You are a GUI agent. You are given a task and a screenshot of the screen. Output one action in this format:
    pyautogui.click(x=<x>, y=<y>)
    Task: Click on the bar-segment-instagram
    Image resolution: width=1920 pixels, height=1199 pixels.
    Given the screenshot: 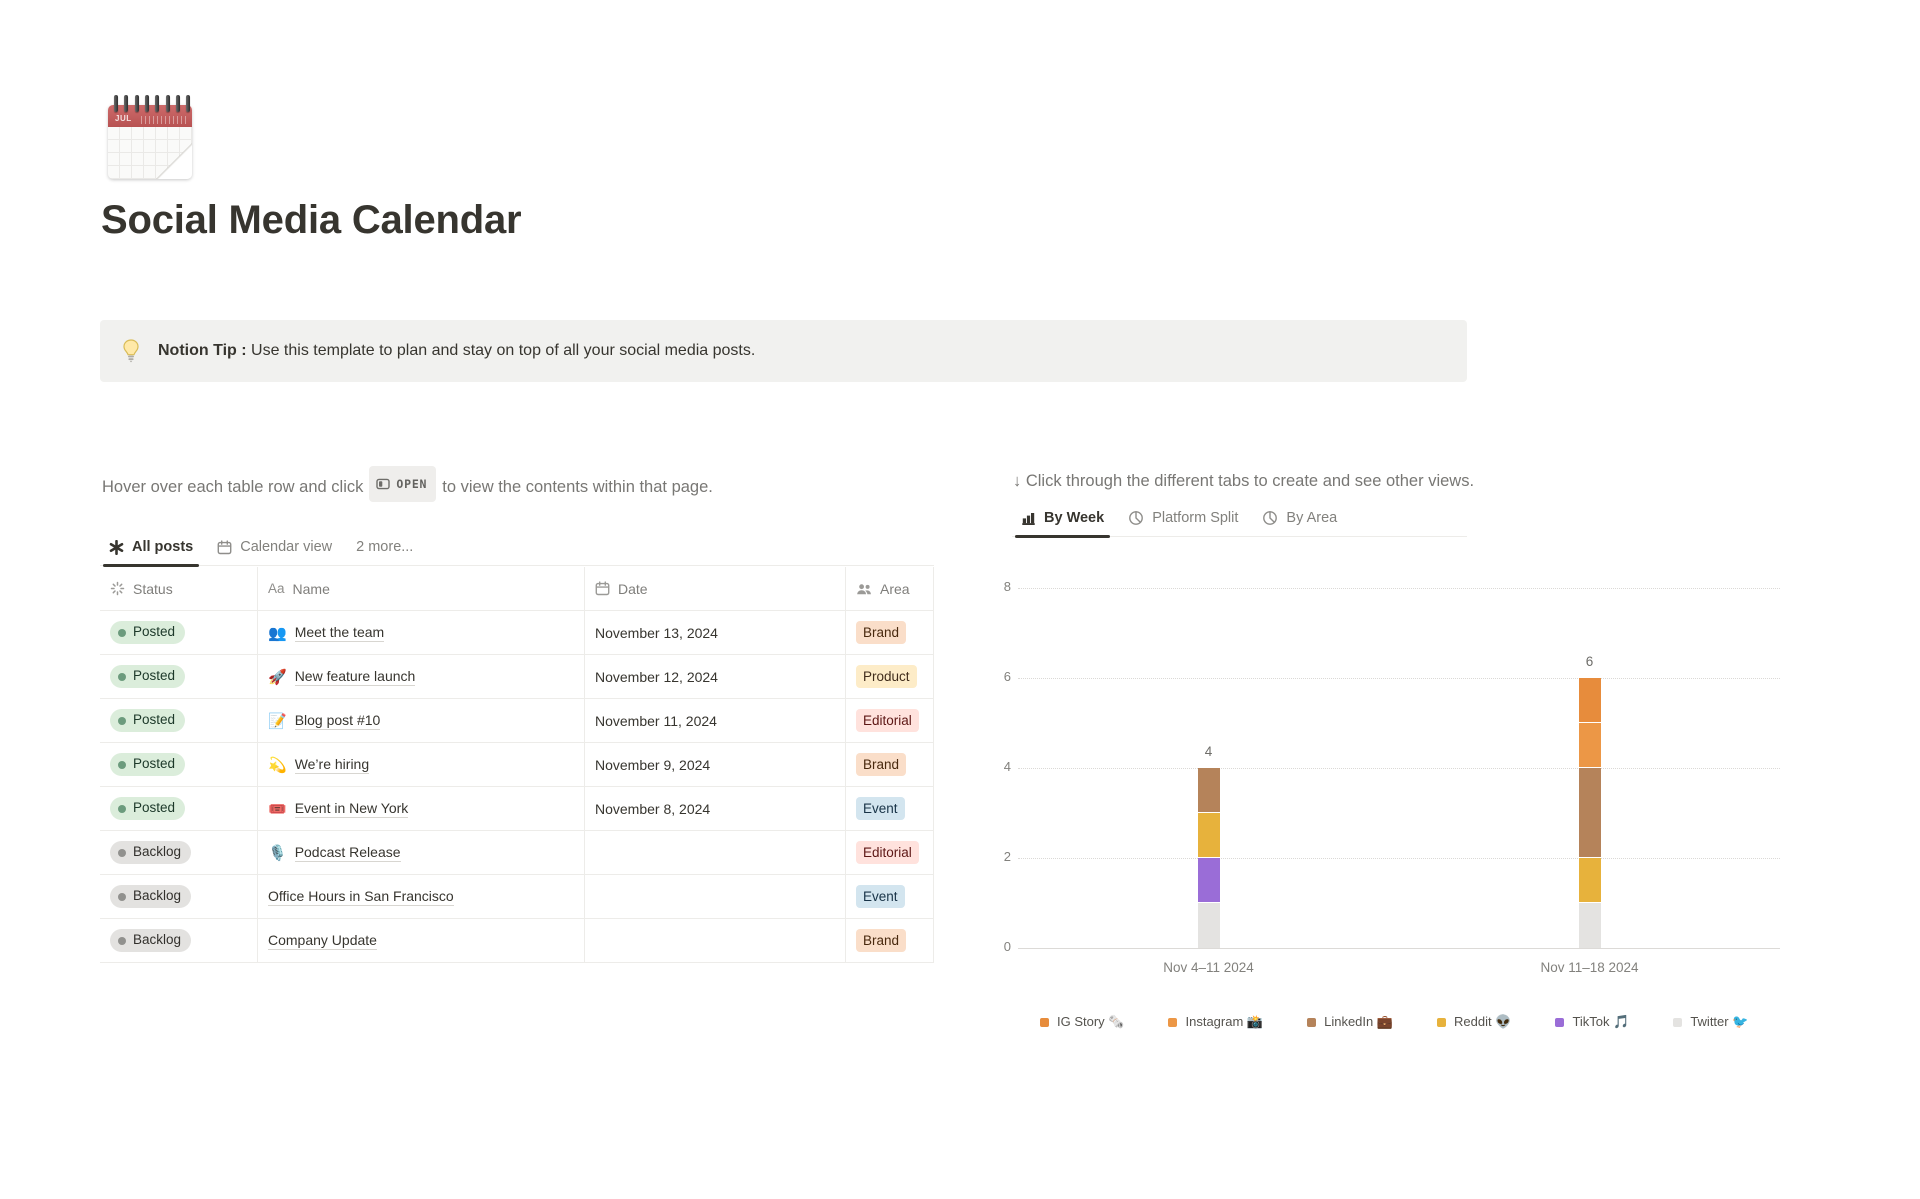 What is the action you would take?
    pyautogui.click(x=1589, y=745)
    